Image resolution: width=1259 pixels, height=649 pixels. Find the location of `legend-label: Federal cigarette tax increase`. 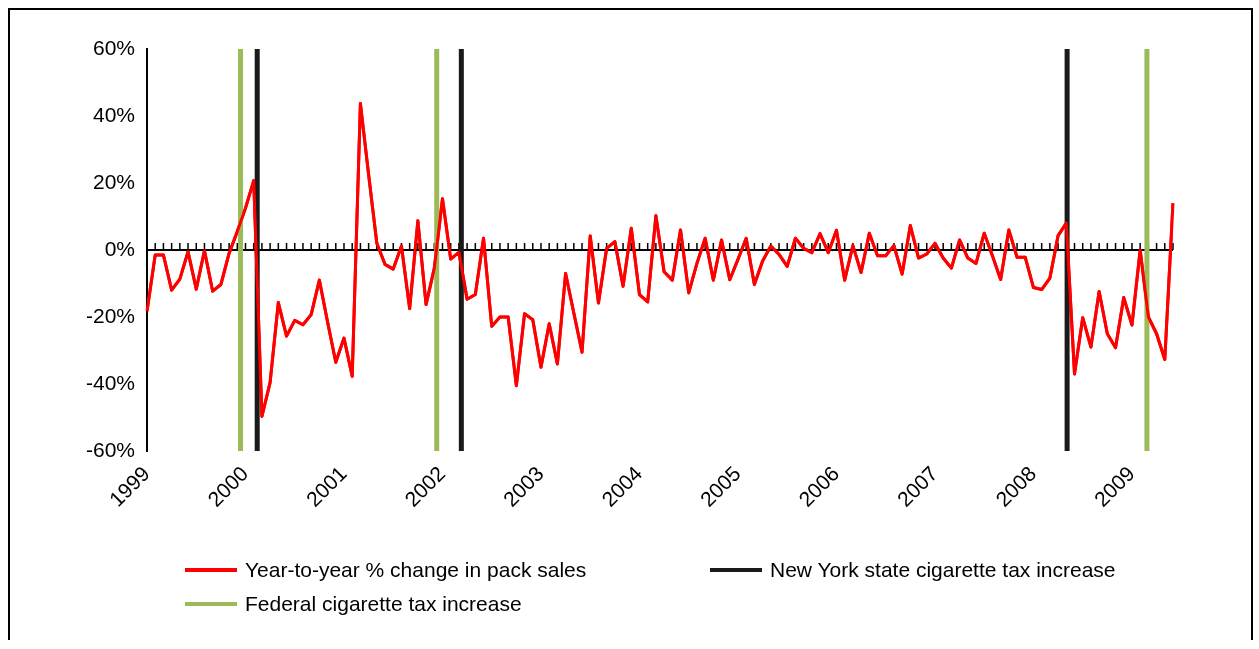

legend-label: Federal cigarette tax increase is located at coordinates (383, 604).